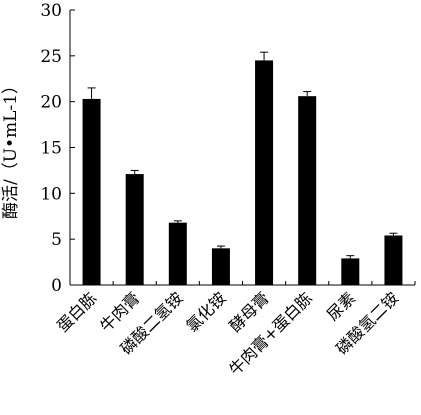 This screenshot has width=421, height=415. Describe the element at coordinates (51, 194) in the screenshot. I see `y-tick-label: 10` at that location.